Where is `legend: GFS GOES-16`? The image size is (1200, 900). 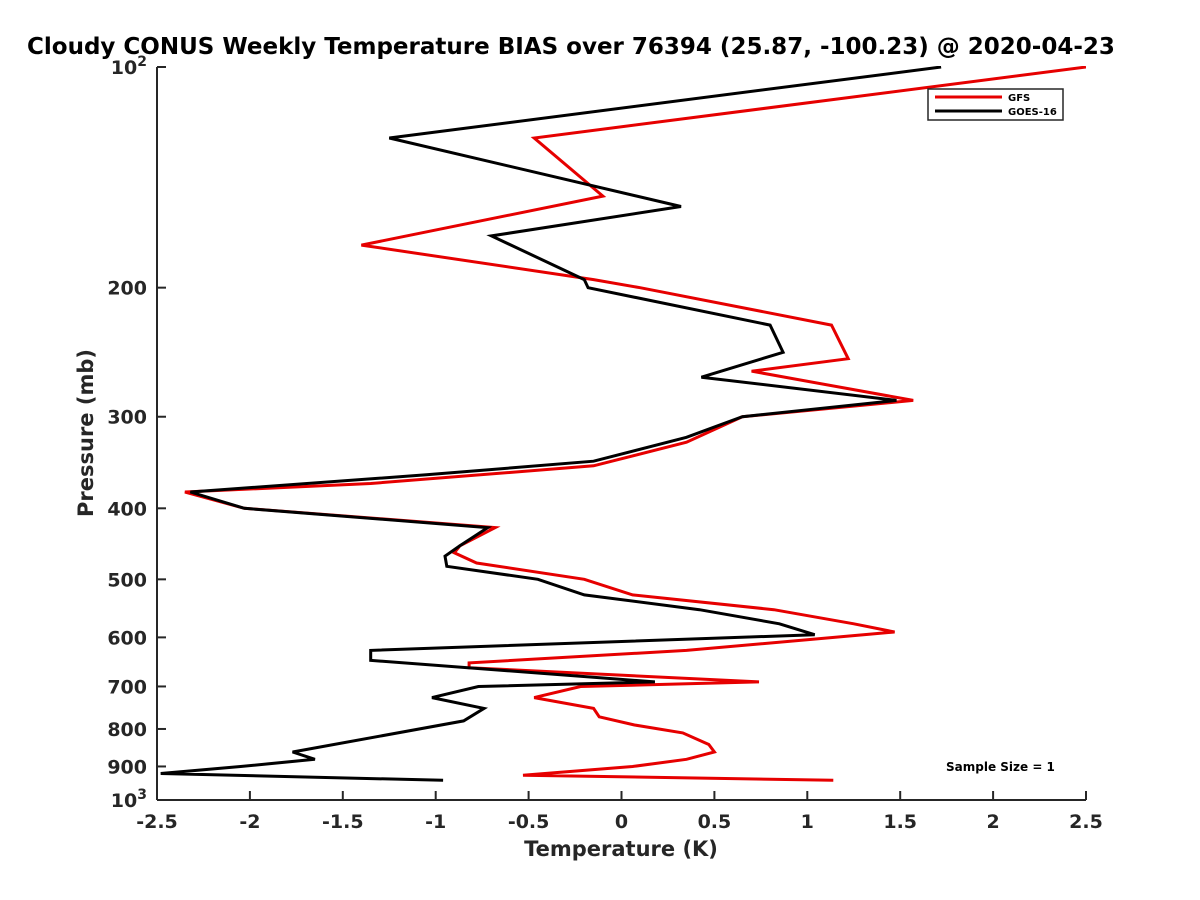 legend: GFS GOES-16 is located at coordinates (995, 104).